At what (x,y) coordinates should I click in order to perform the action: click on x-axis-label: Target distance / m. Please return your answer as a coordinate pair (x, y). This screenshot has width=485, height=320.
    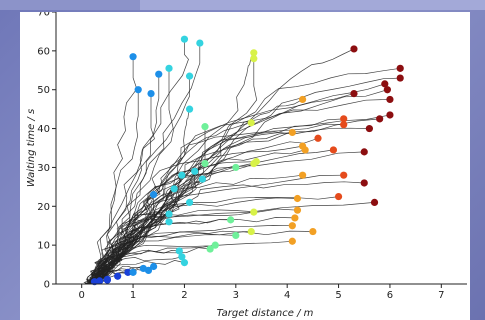
    Looking at the image, I should click on (265, 313).